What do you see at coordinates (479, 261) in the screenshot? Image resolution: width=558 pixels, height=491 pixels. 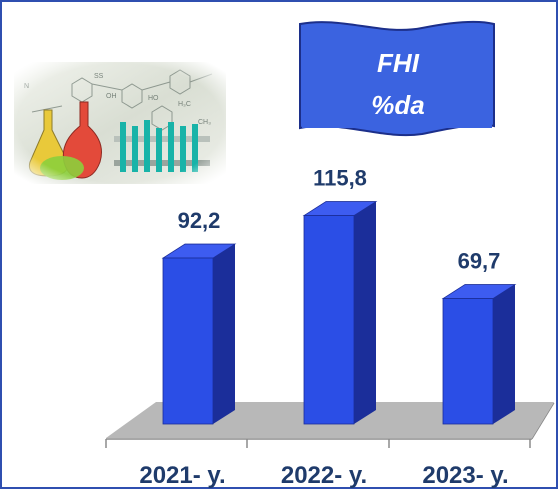 I see `value-label-2: 69,7` at bounding box center [479, 261].